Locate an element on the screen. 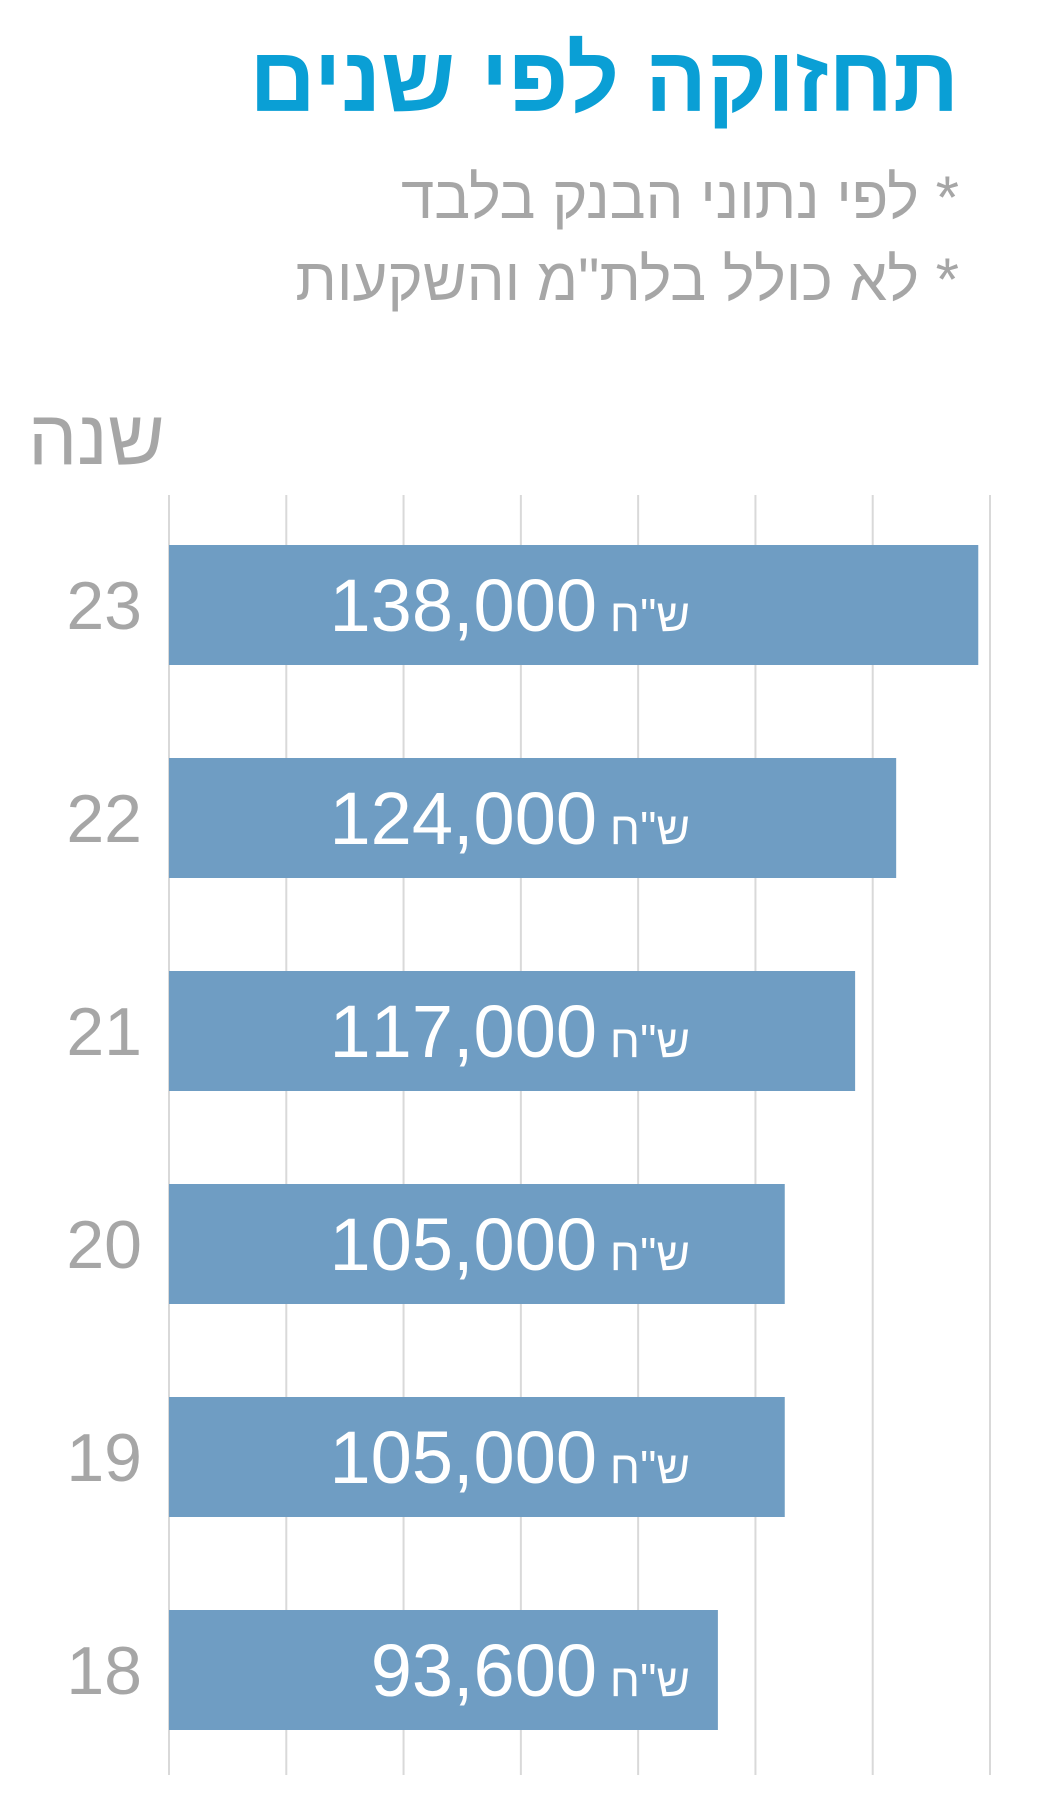 The image size is (1039, 1800). value-label-21: ש"ח 117,000 is located at coordinates (510, 1031).